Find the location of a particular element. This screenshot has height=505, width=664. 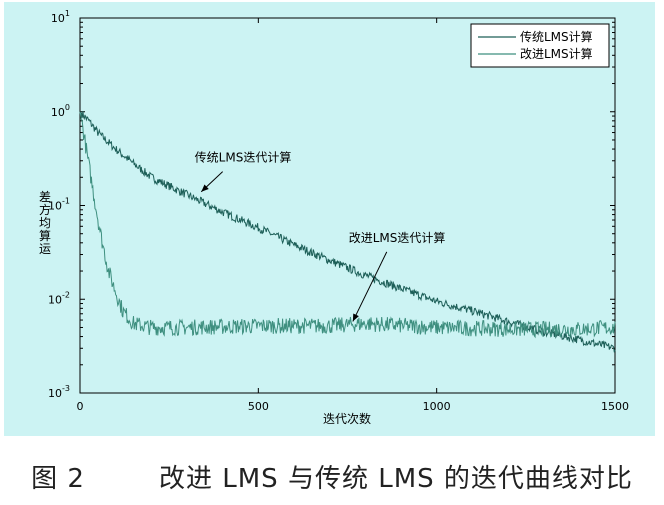

x-tick-label: 500 is located at coordinates (258, 406).